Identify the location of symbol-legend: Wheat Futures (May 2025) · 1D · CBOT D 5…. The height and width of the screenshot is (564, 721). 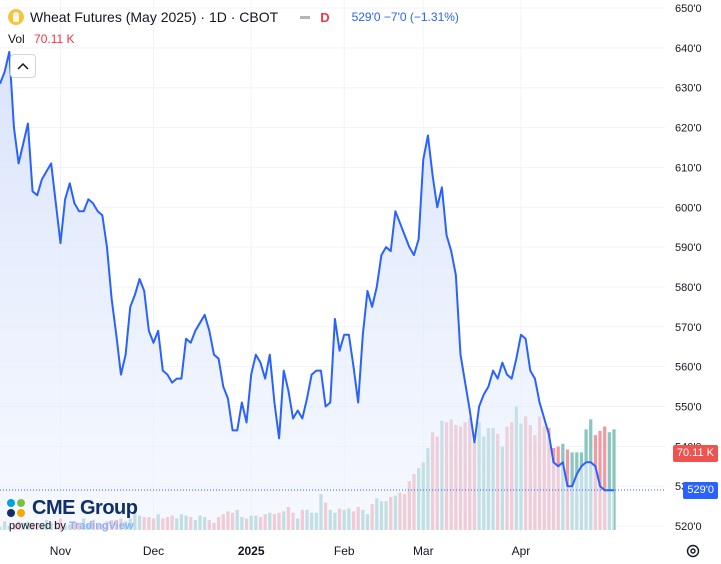
(233, 17).